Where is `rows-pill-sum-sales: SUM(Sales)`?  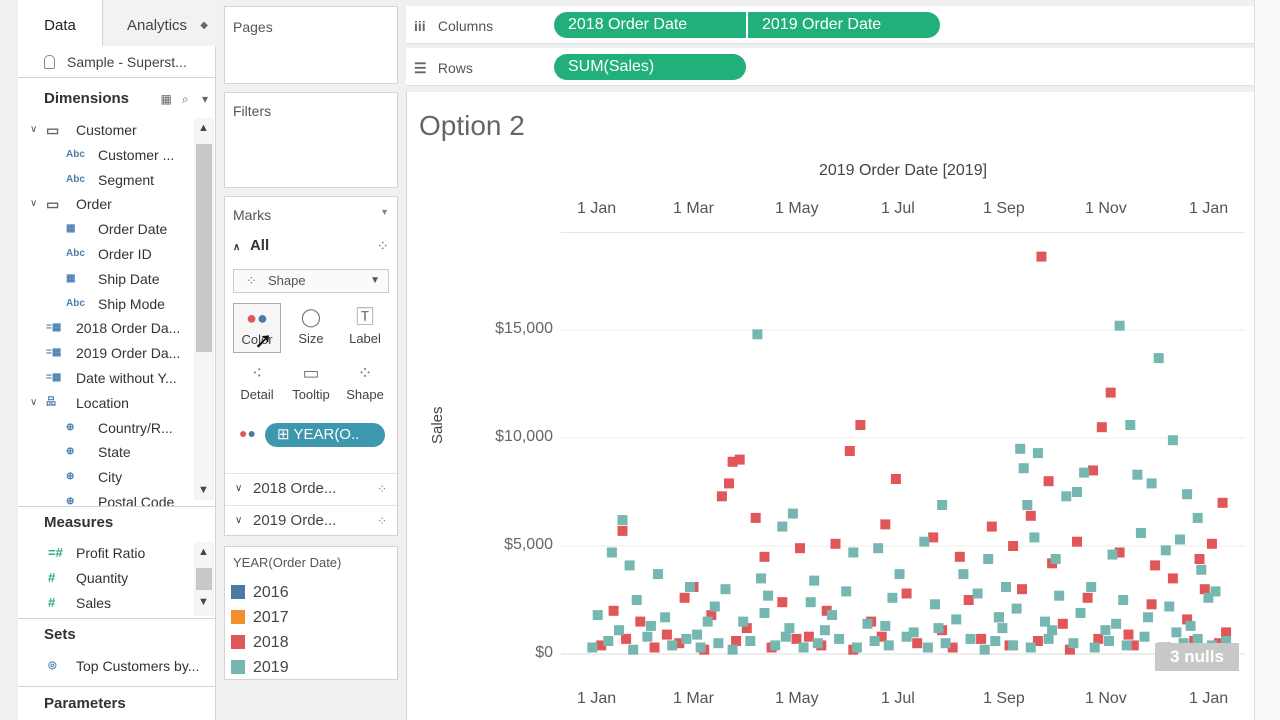
rows-pill-sum-sales: SUM(Sales) is located at coordinates (650, 67).